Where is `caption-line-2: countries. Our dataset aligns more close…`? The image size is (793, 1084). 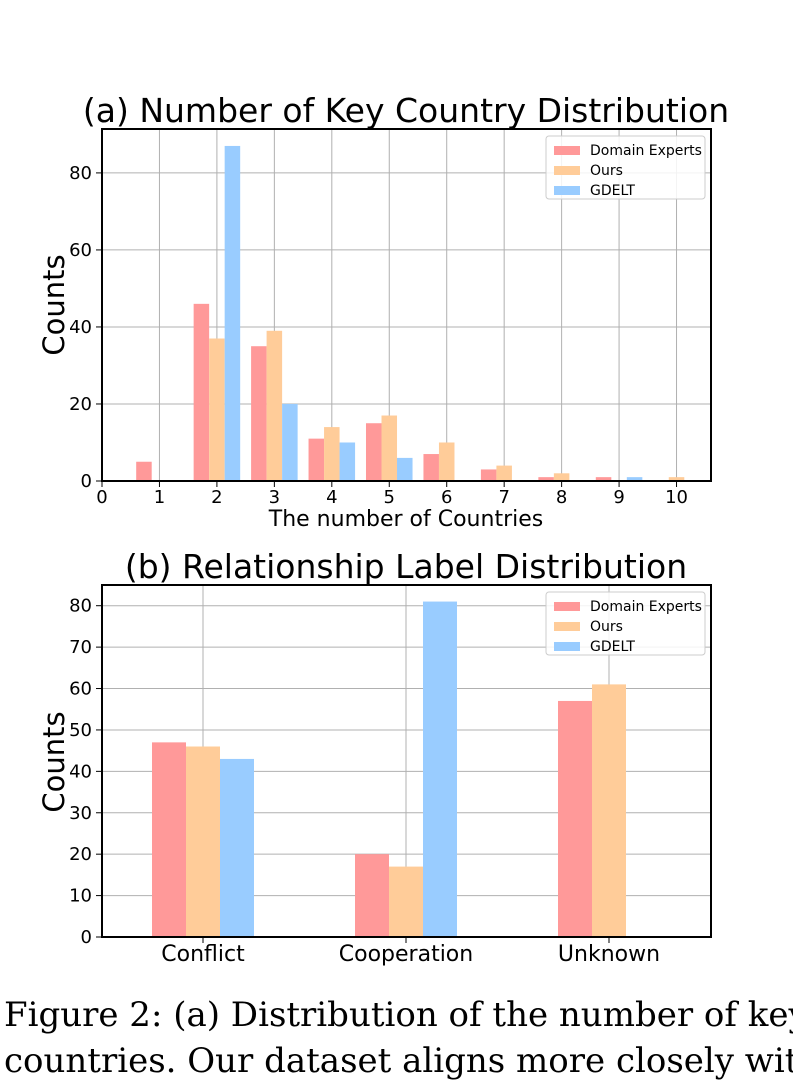 caption-line-2: countries. Our dataset aligns more close… is located at coordinates (398, 1061).